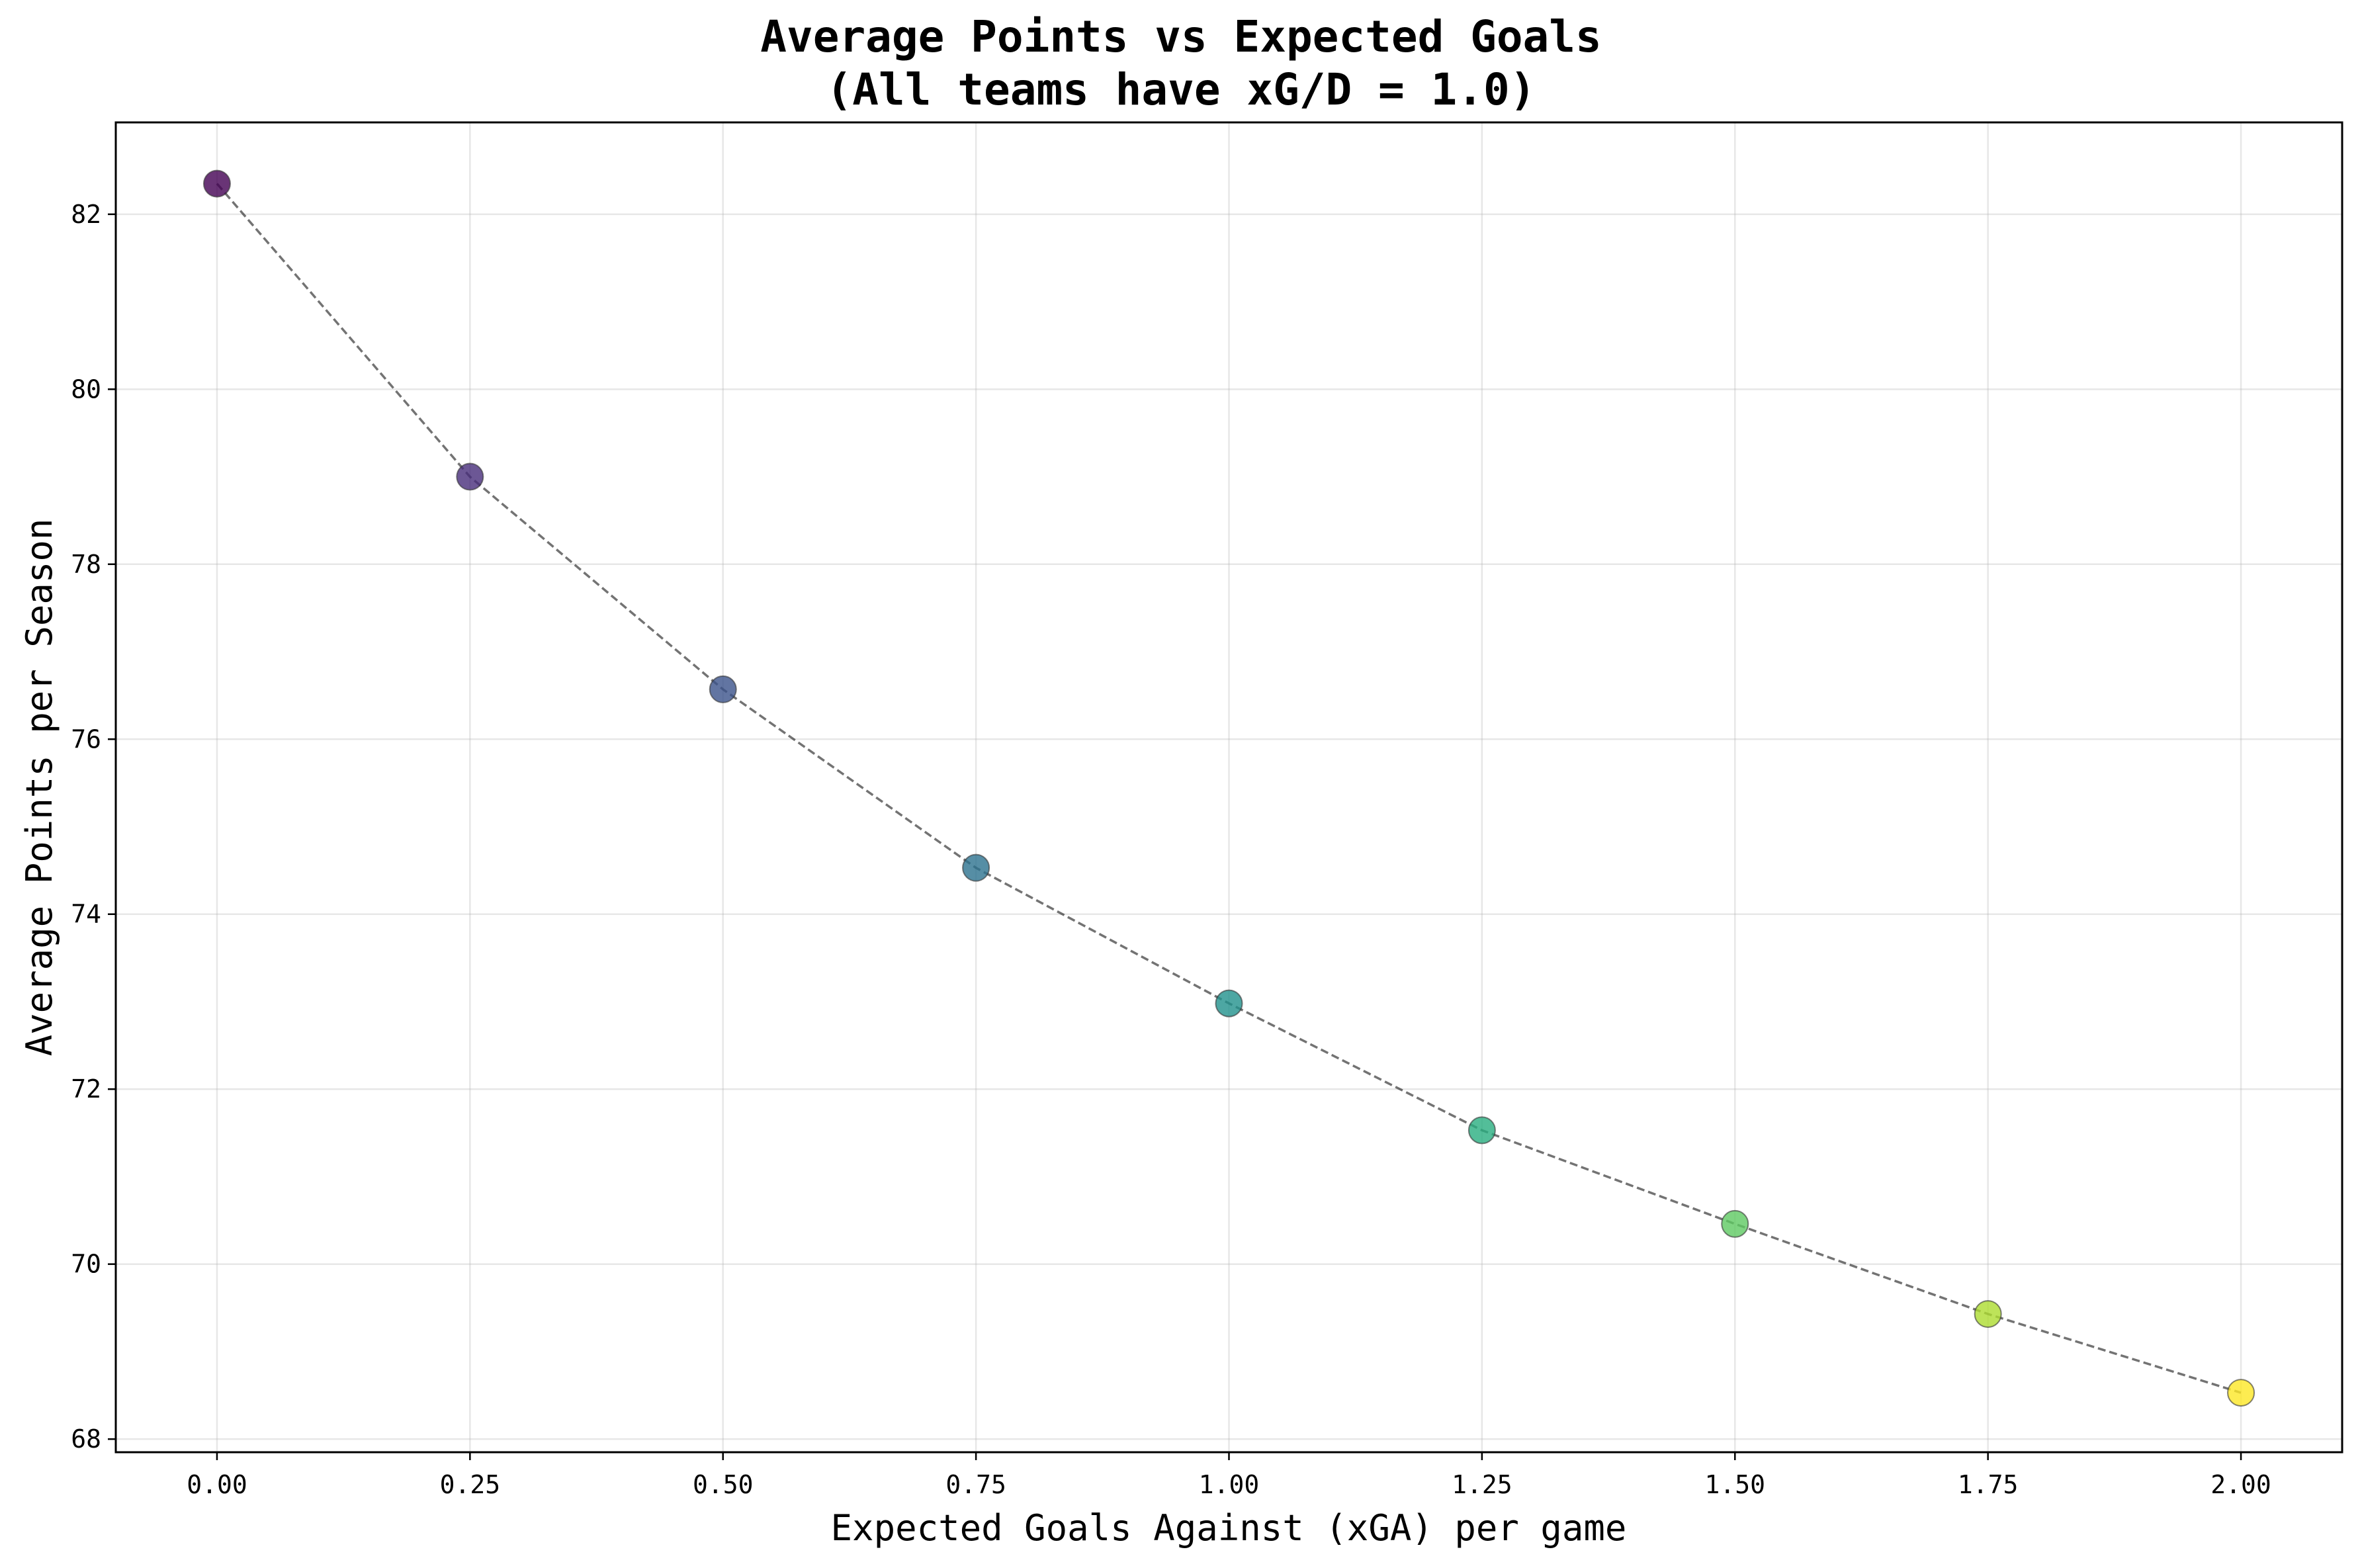 The image size is (2362, 1568). I want to click on chart-title-line2: (All teams have xG/D = 1.0), so click(1181, 90).